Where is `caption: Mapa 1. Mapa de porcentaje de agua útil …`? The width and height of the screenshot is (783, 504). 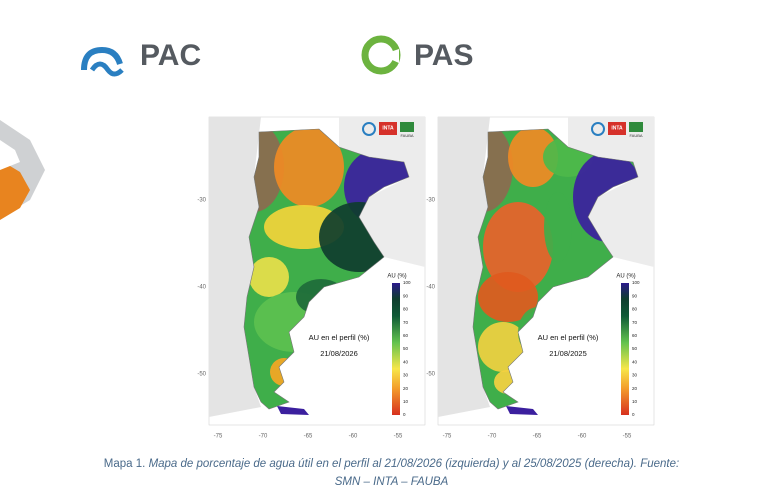 caption: Mapa 1. Mapa de porcentaje de agua útil … is located at coordinates (391, 464).